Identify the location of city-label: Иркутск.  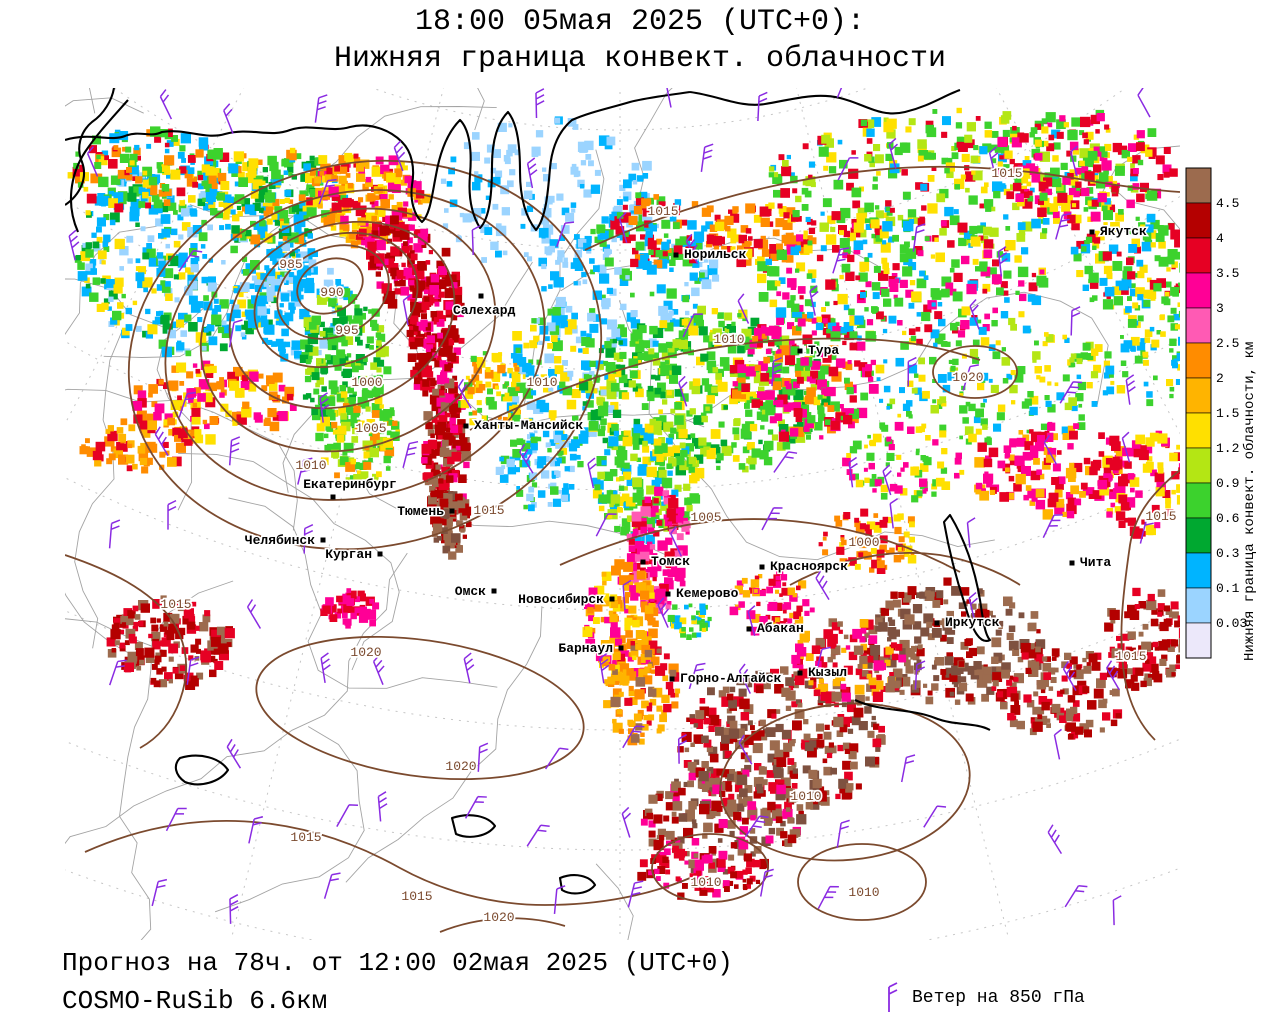
(972, 622).